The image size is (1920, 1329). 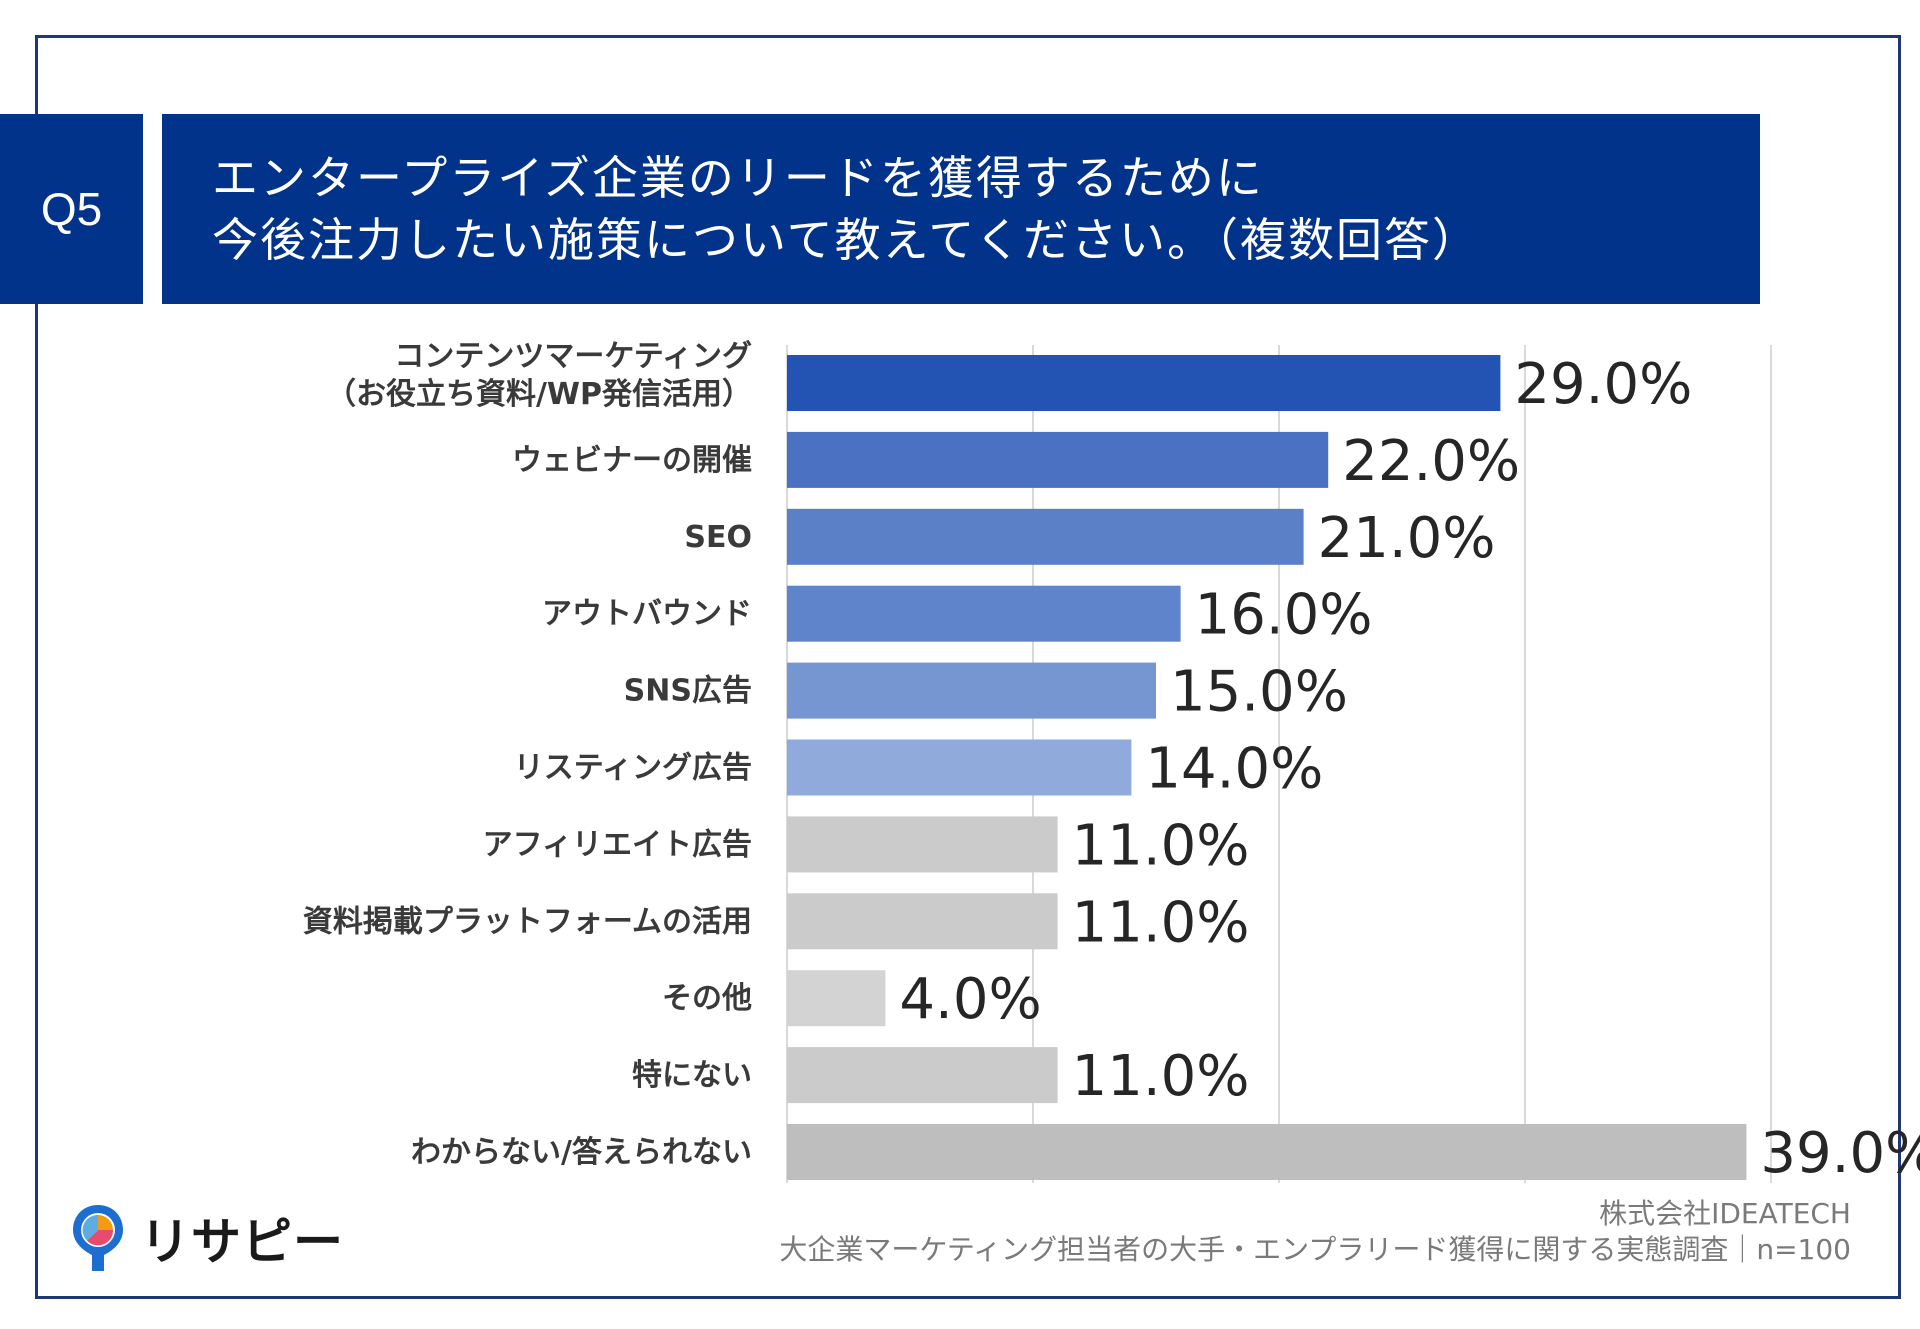 What do you see at coordinates (242, 1242) in the screenshot?
I see `logo-text: リサピー` at bounding box center [242, 1242].